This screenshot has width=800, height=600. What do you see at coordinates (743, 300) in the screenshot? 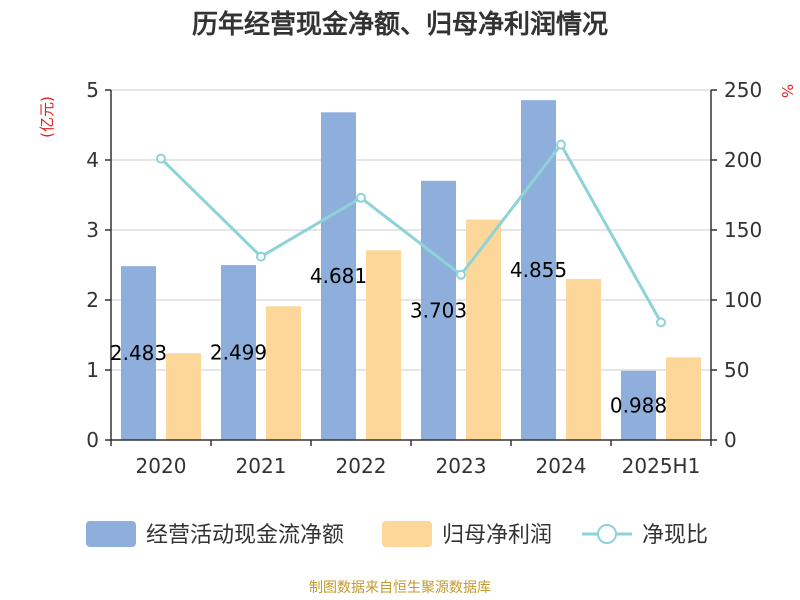
I see `y-right-tick-label: 100` at bounding box center [743, 300].